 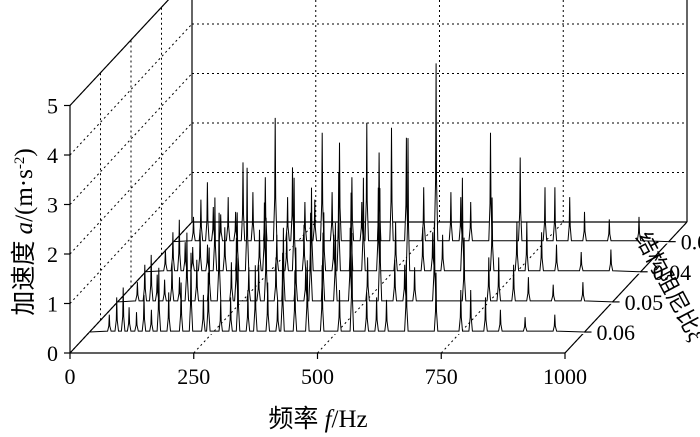 I want to click on x-tick-label: 1000, so click(x=565, y=376).